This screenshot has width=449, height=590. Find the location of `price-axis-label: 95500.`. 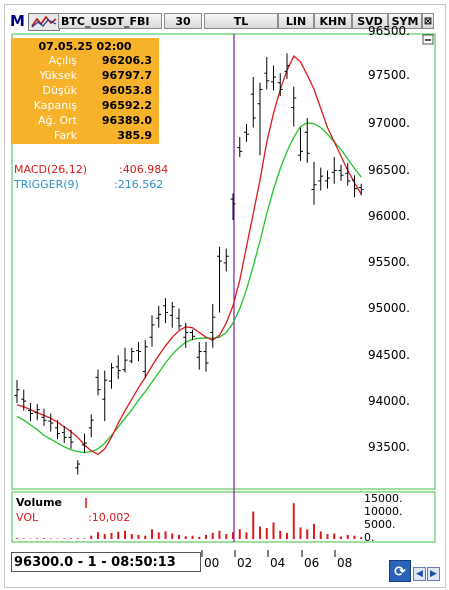

price-axis-label: 95500. is located at coordinates (389, 262).